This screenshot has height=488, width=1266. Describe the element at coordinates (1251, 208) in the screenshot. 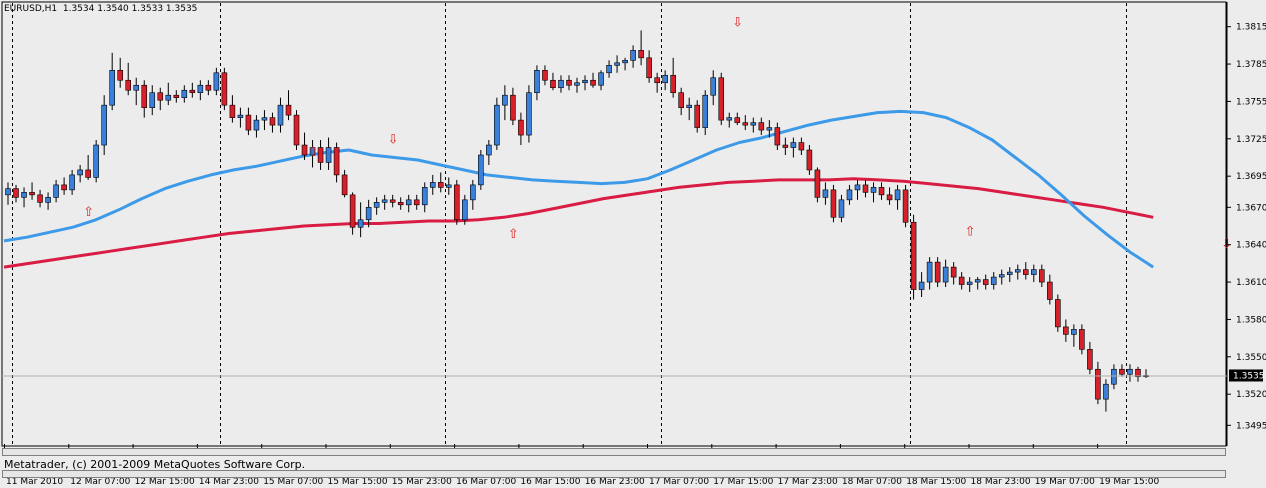

I see `y-tick-label: 1.3670` at that location.